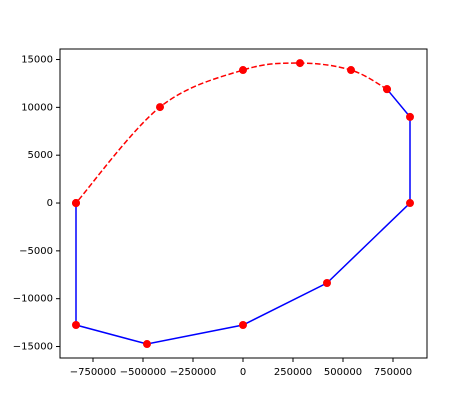  What do you see at coordinates (243, 372) in the screenshot?
I see `x-tick-label: 0` at bounding box center [243, 372].